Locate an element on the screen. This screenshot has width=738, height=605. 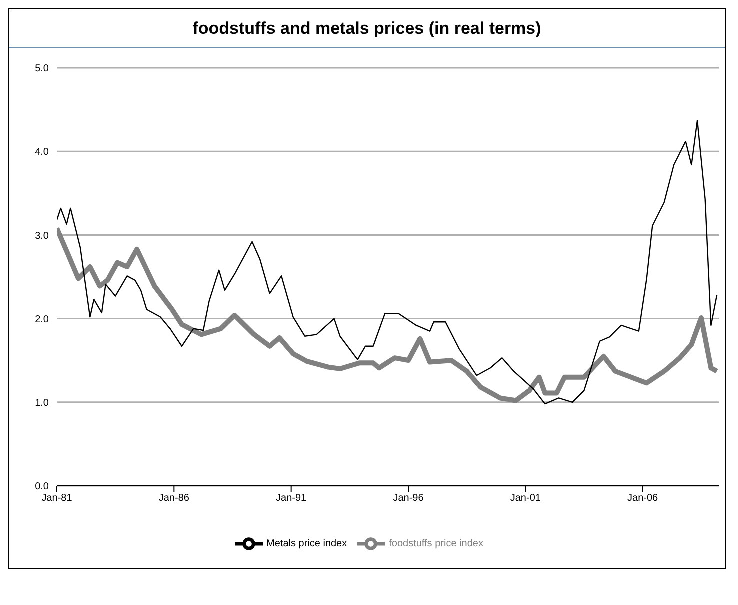
x-tick-label: Jan-86 is located at coordinates (174, 498).